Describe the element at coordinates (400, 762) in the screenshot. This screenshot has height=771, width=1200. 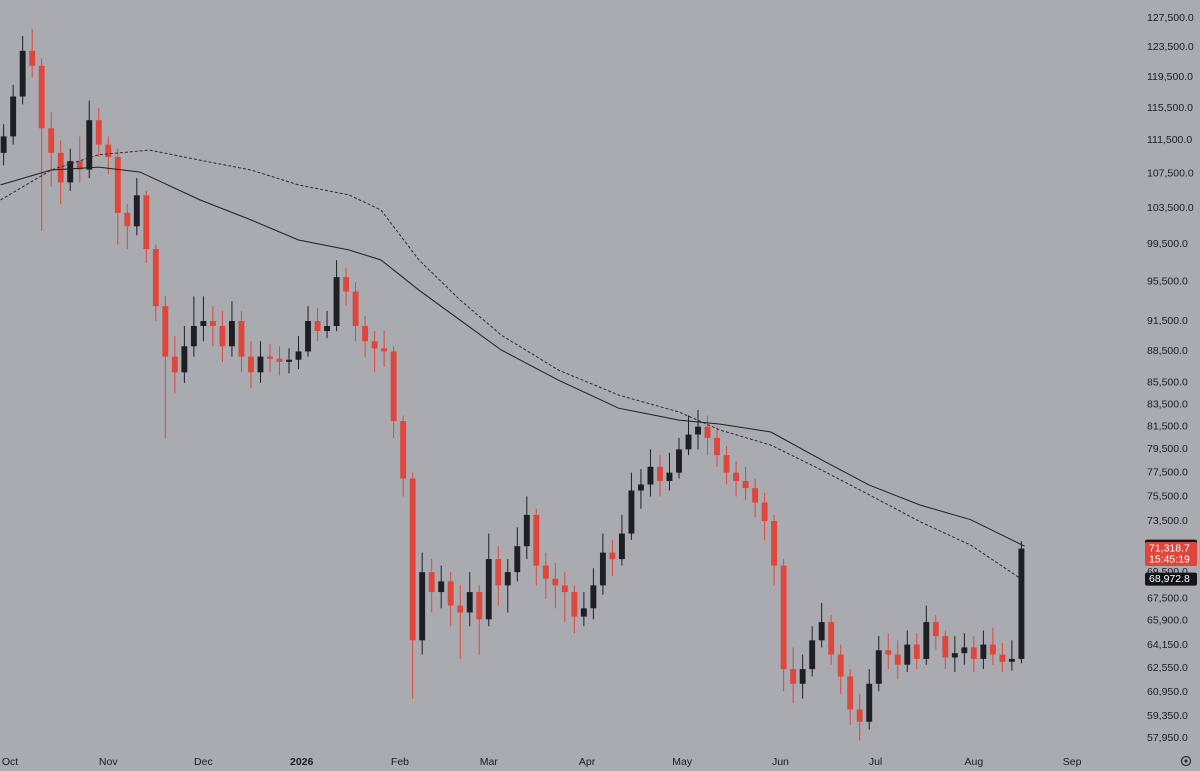
I see `x-tick-label: Feb` at that location.